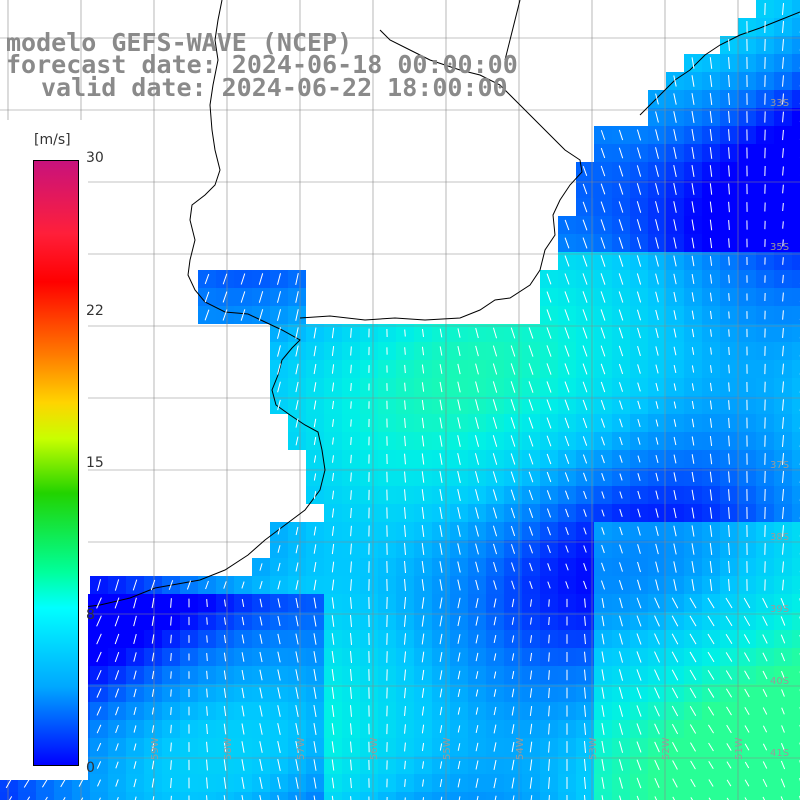 The image size is (800, 800). Describe the element at coordinates (520, 748) in the screenshot. I see `longitude-label: 54W` at that location.